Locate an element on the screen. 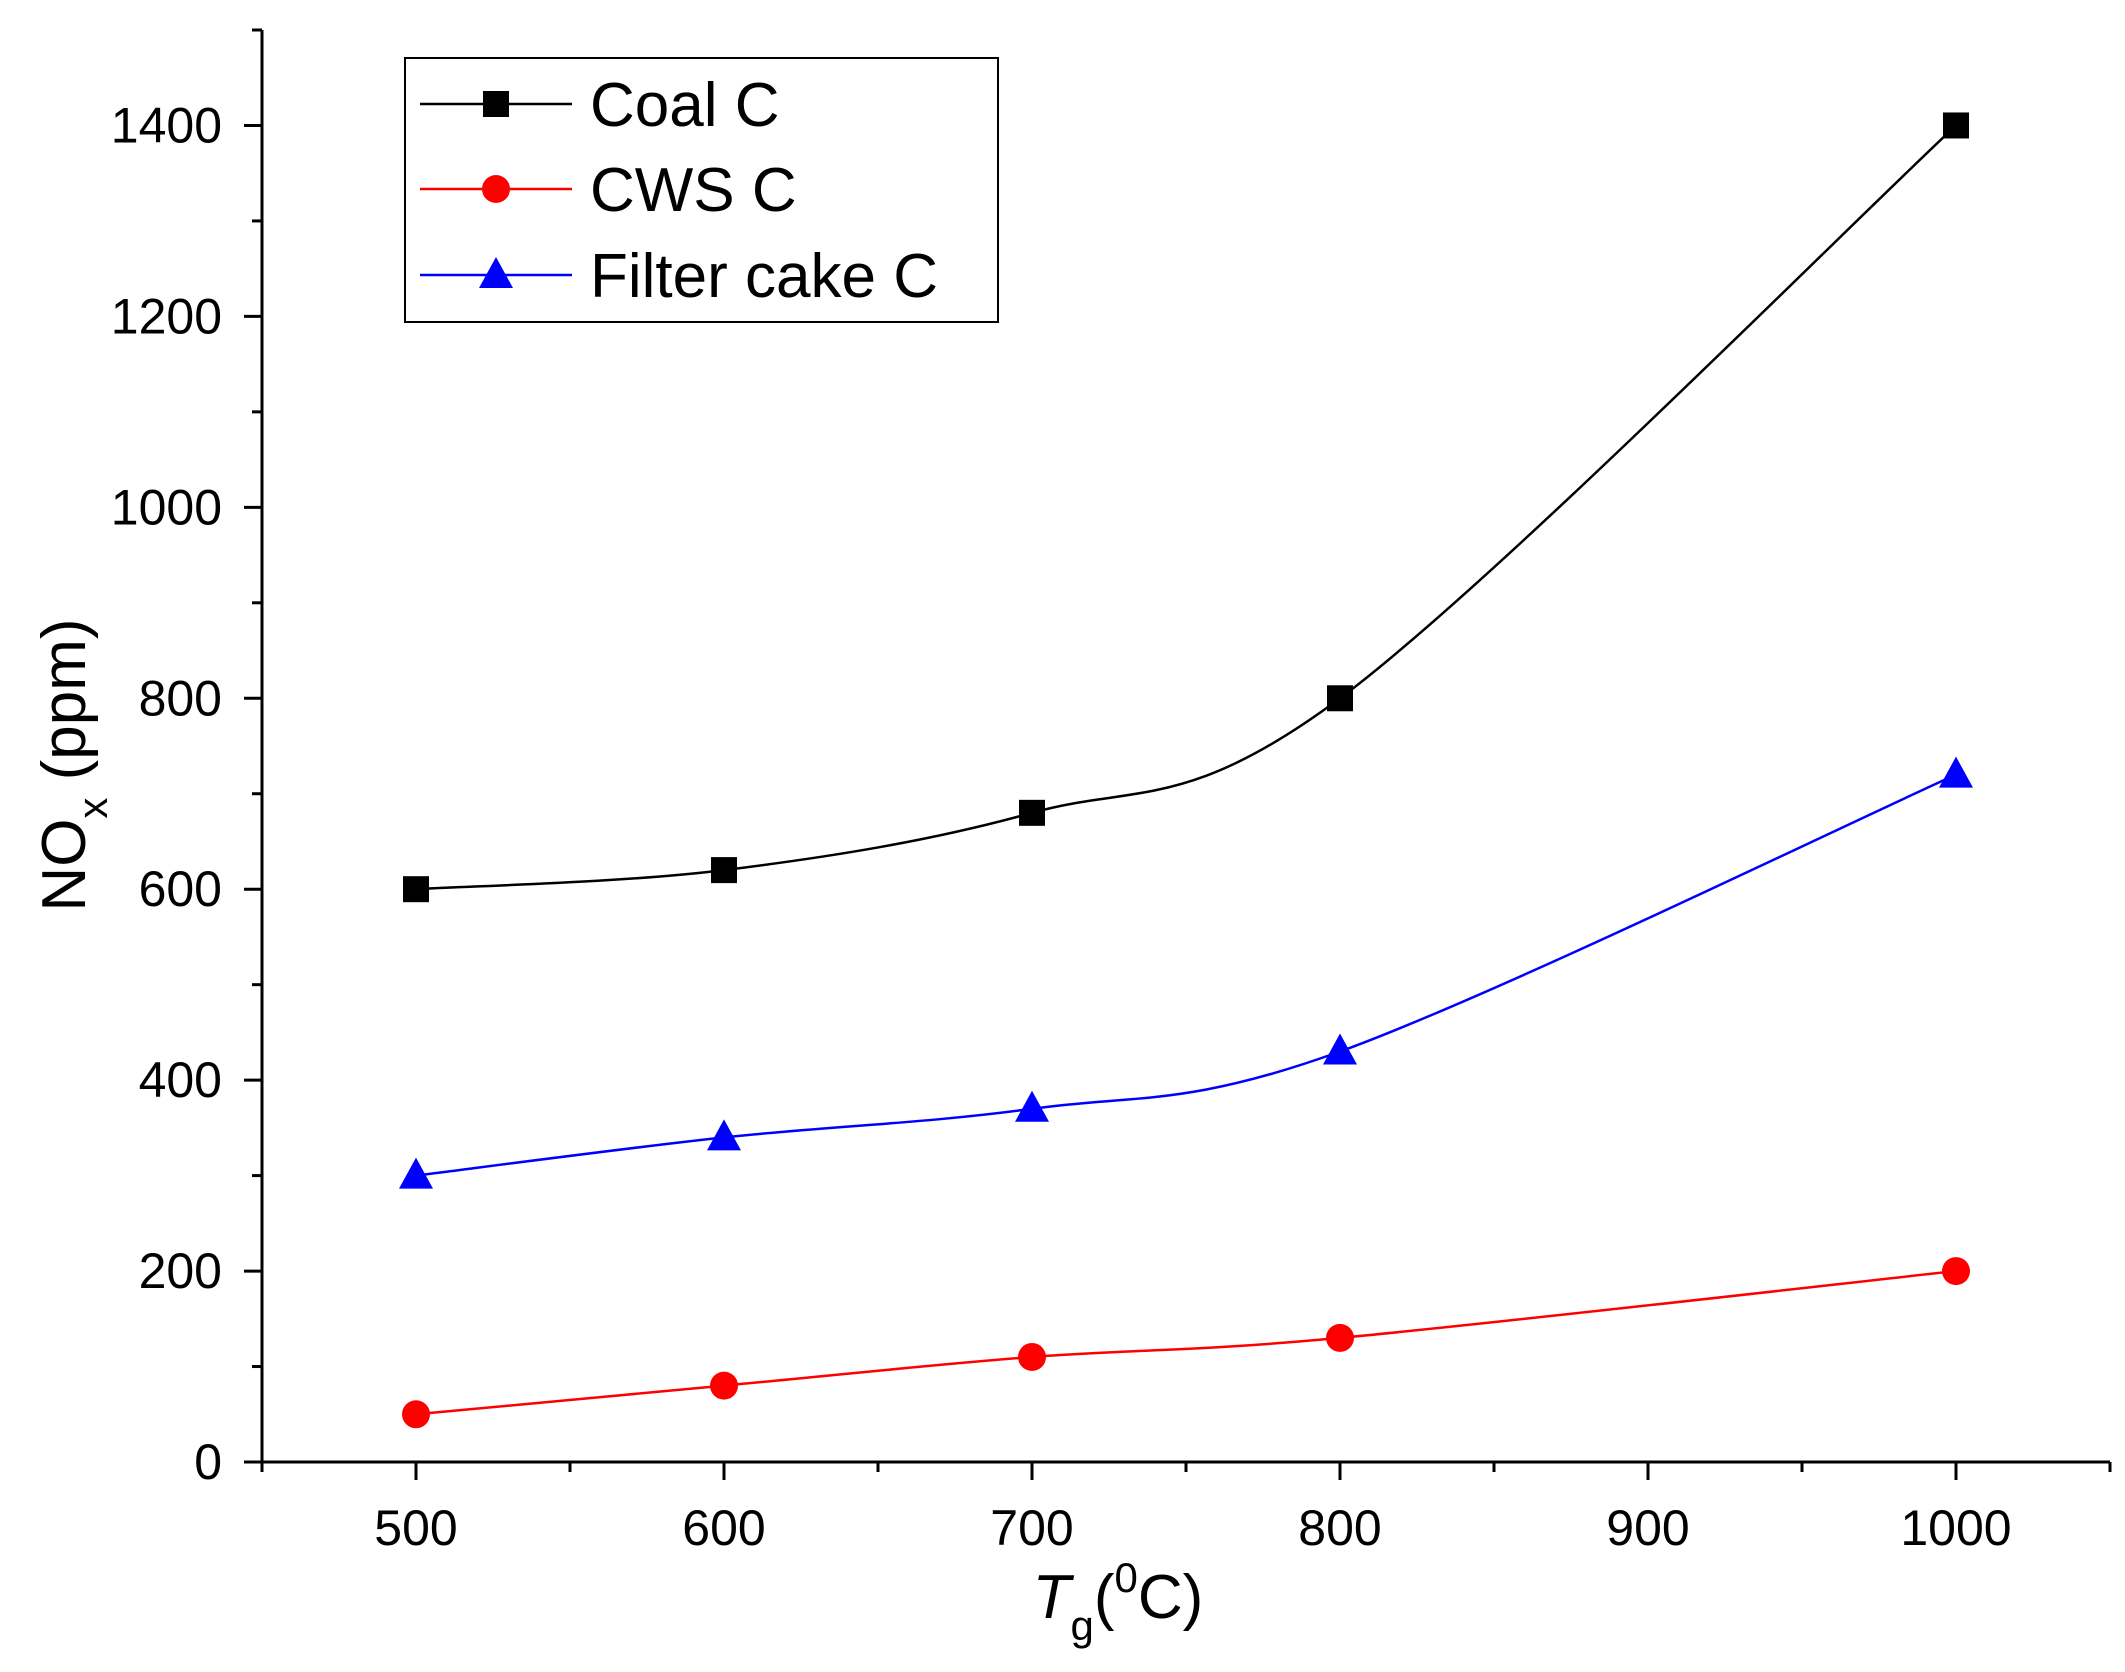  legend-label: CWS C is located at coordinates (693, 190).